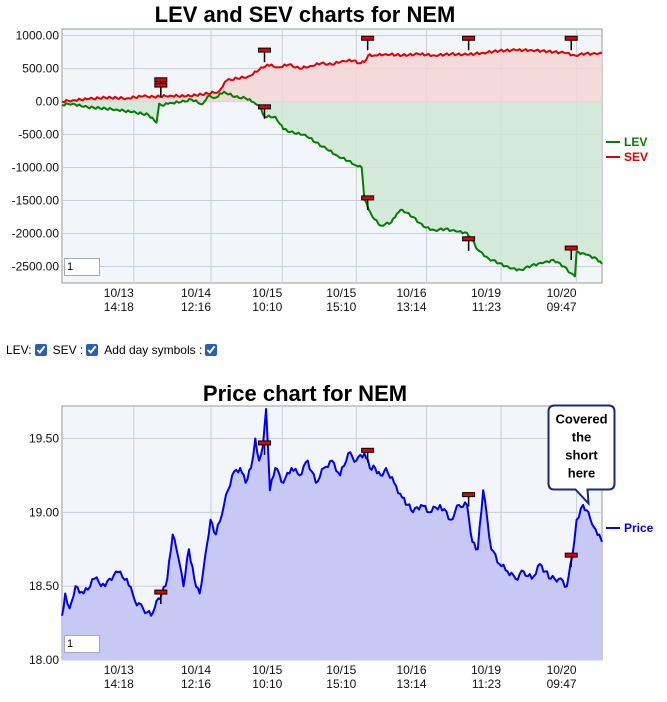 The width and height of the screenshot is (667, 702). Describe the element at coordinates (48, 102) in the screenshot. I see `y-tick-label: 0.00` at that location.